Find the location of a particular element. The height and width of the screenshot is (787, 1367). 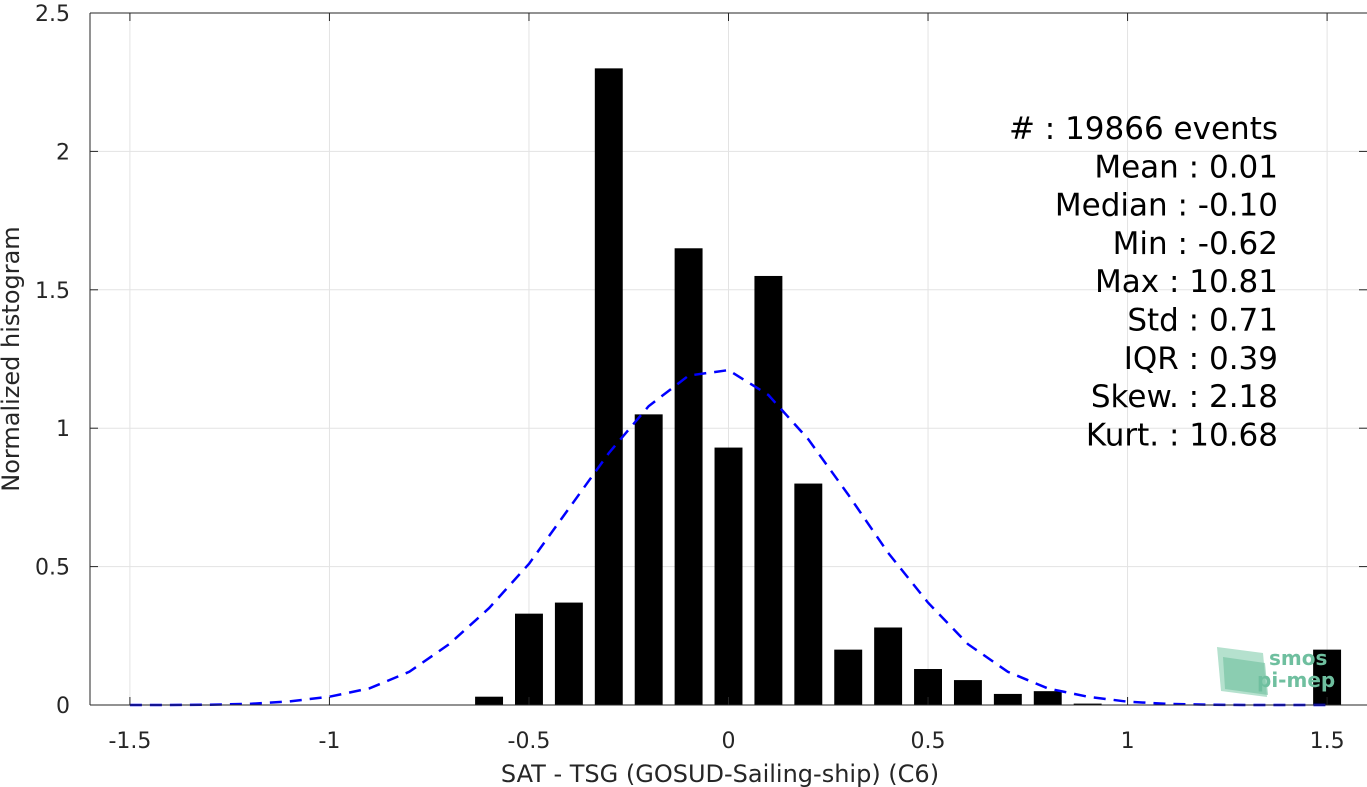

y-tick-label: 1.5 is located at coordinates (52, 291).